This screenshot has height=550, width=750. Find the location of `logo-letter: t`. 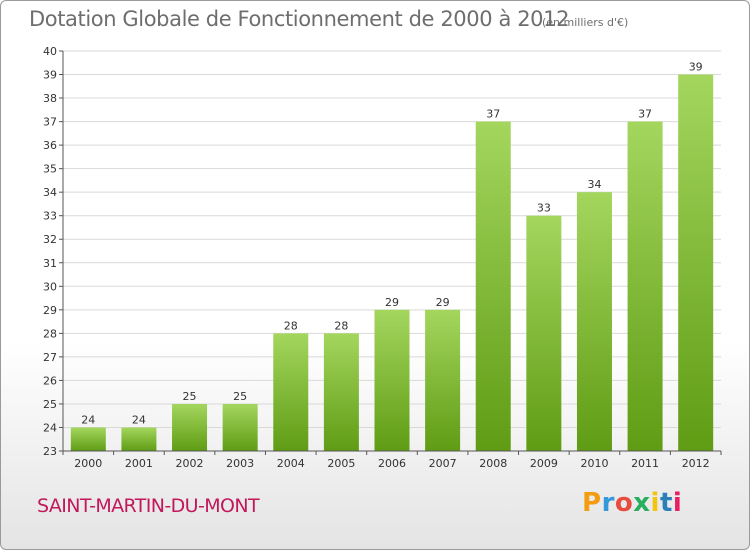

logo-letter: t is located at coordinates (666, 503).